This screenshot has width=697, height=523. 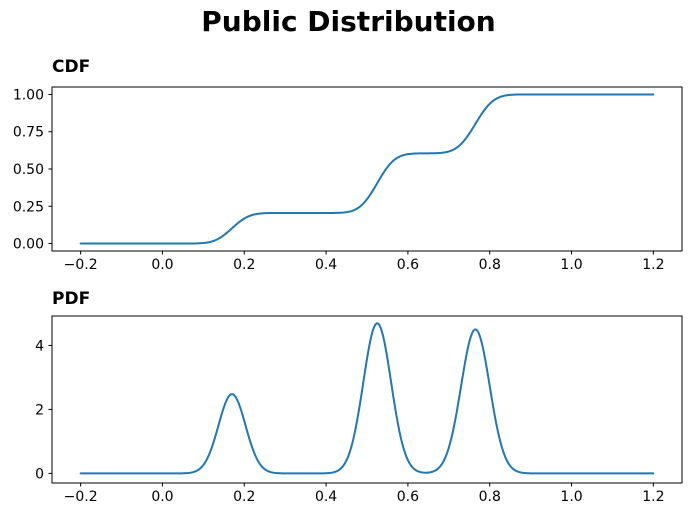 I want to click on pdf-axes-title: PDF, so click(x=71, y=299).